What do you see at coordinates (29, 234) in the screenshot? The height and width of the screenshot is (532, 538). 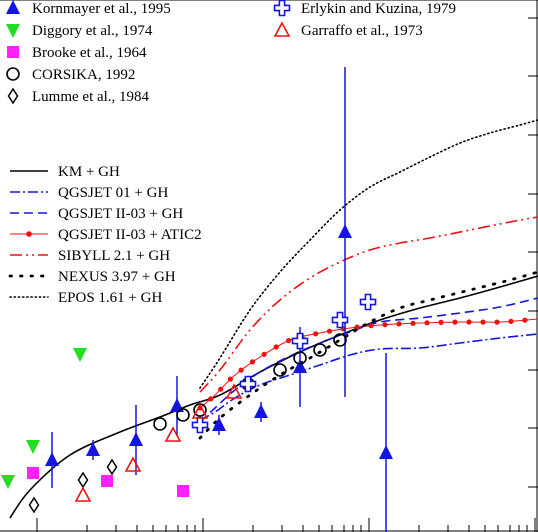 I see `legend-line-dot` at bounding box center [29, 234].